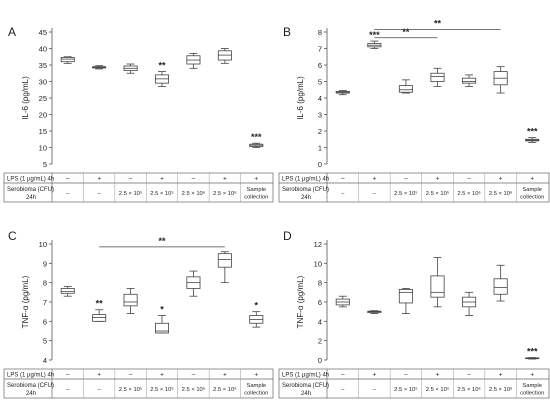  I want to click on panel-a-y-tick-label: 30, so click(43, 82).